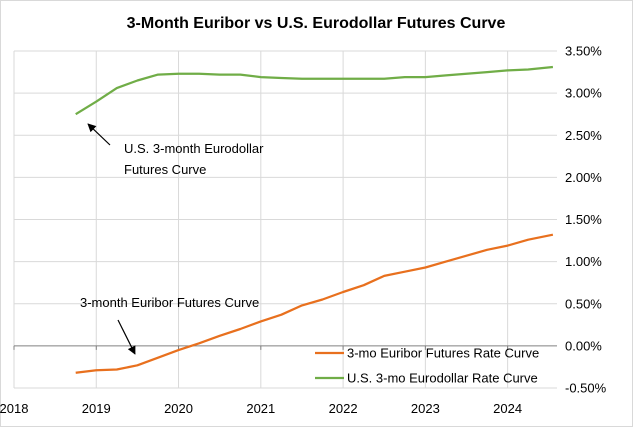 The height and width of the screenshot is (432, 633). I want to click on y-tick-label: 3.50%, so click(583, 51).